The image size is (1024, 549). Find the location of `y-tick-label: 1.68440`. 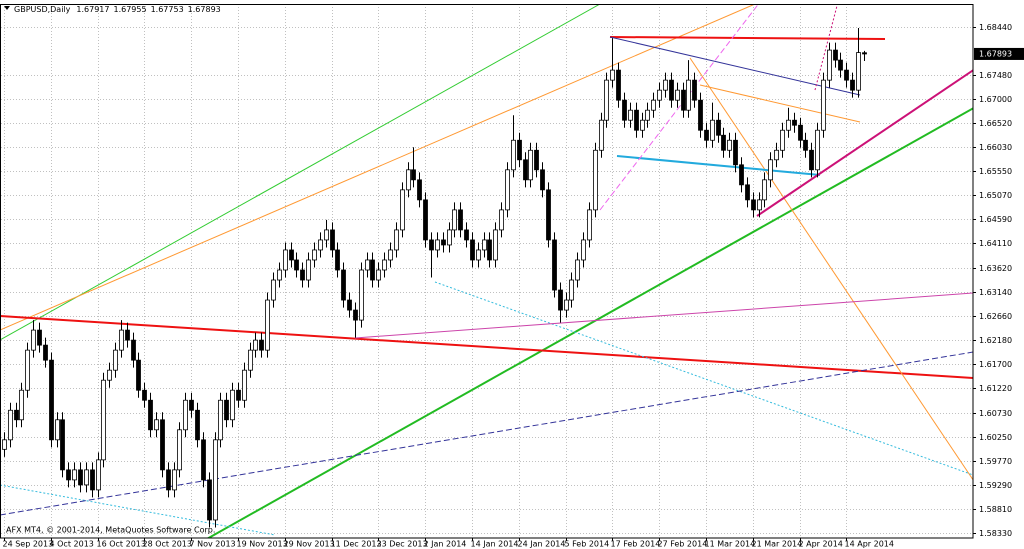

y-tick-label: 1.68440 is located at coordinates (995, 27).